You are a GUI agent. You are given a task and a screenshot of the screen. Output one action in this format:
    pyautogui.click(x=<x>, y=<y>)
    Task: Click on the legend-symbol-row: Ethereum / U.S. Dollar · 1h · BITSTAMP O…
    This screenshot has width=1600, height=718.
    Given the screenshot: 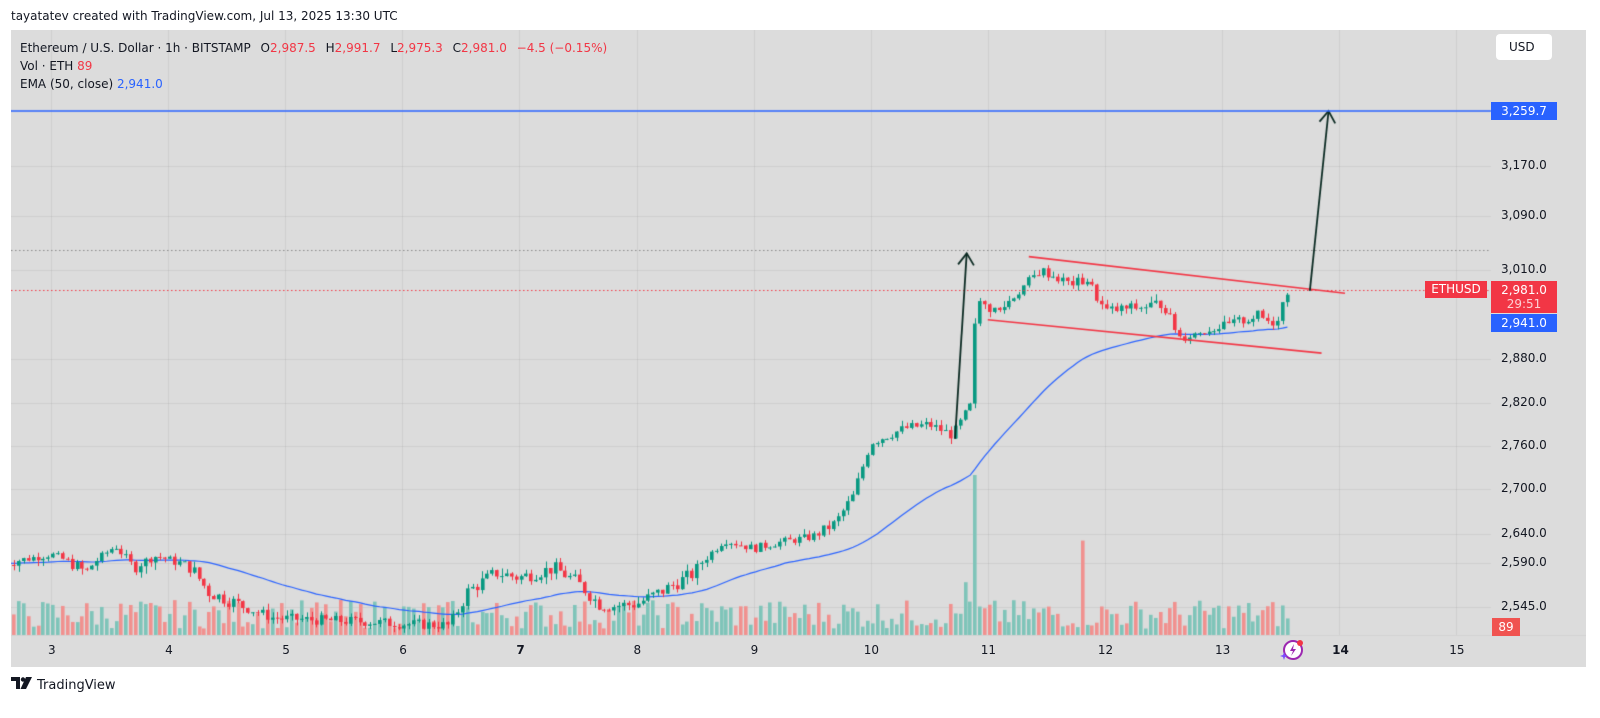 What is the action you would take?
    pyautogui.click(x=313, y=48)
    